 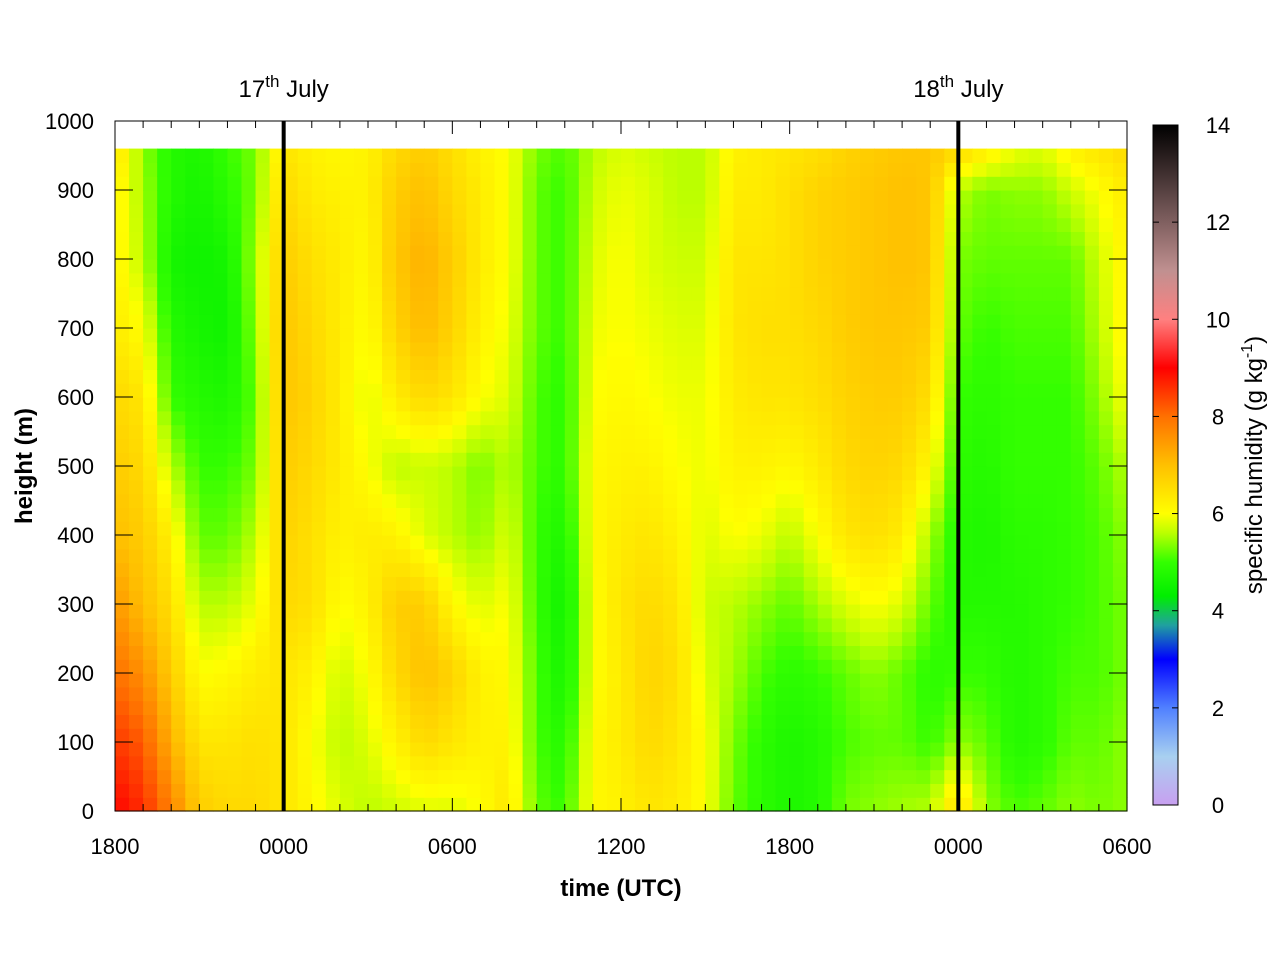 I want to click on x-tick-label: 0000, so click(x=958, y=846).